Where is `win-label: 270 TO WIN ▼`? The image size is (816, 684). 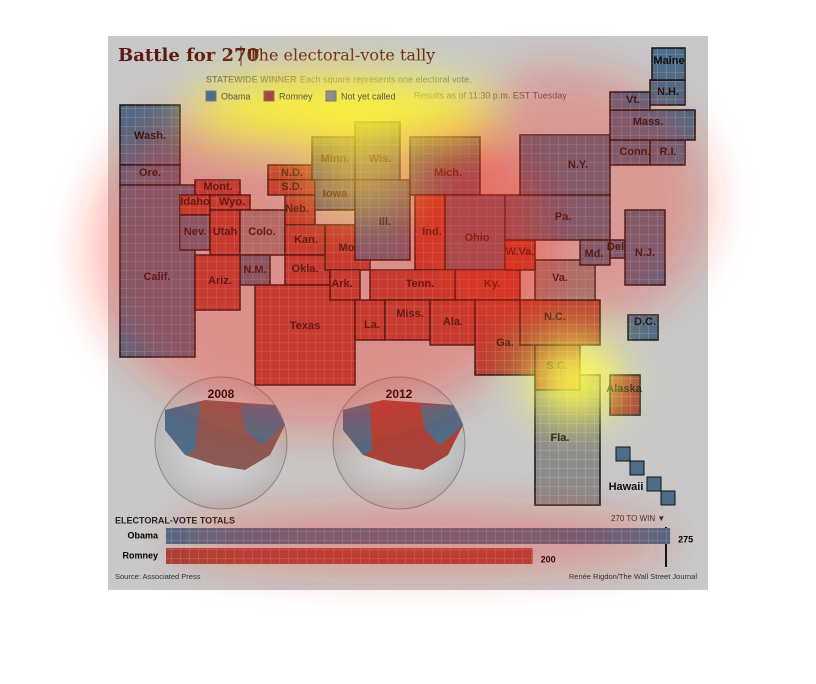 win-label: 270 TO WIN ▼ is located at coordinates (638, 518).